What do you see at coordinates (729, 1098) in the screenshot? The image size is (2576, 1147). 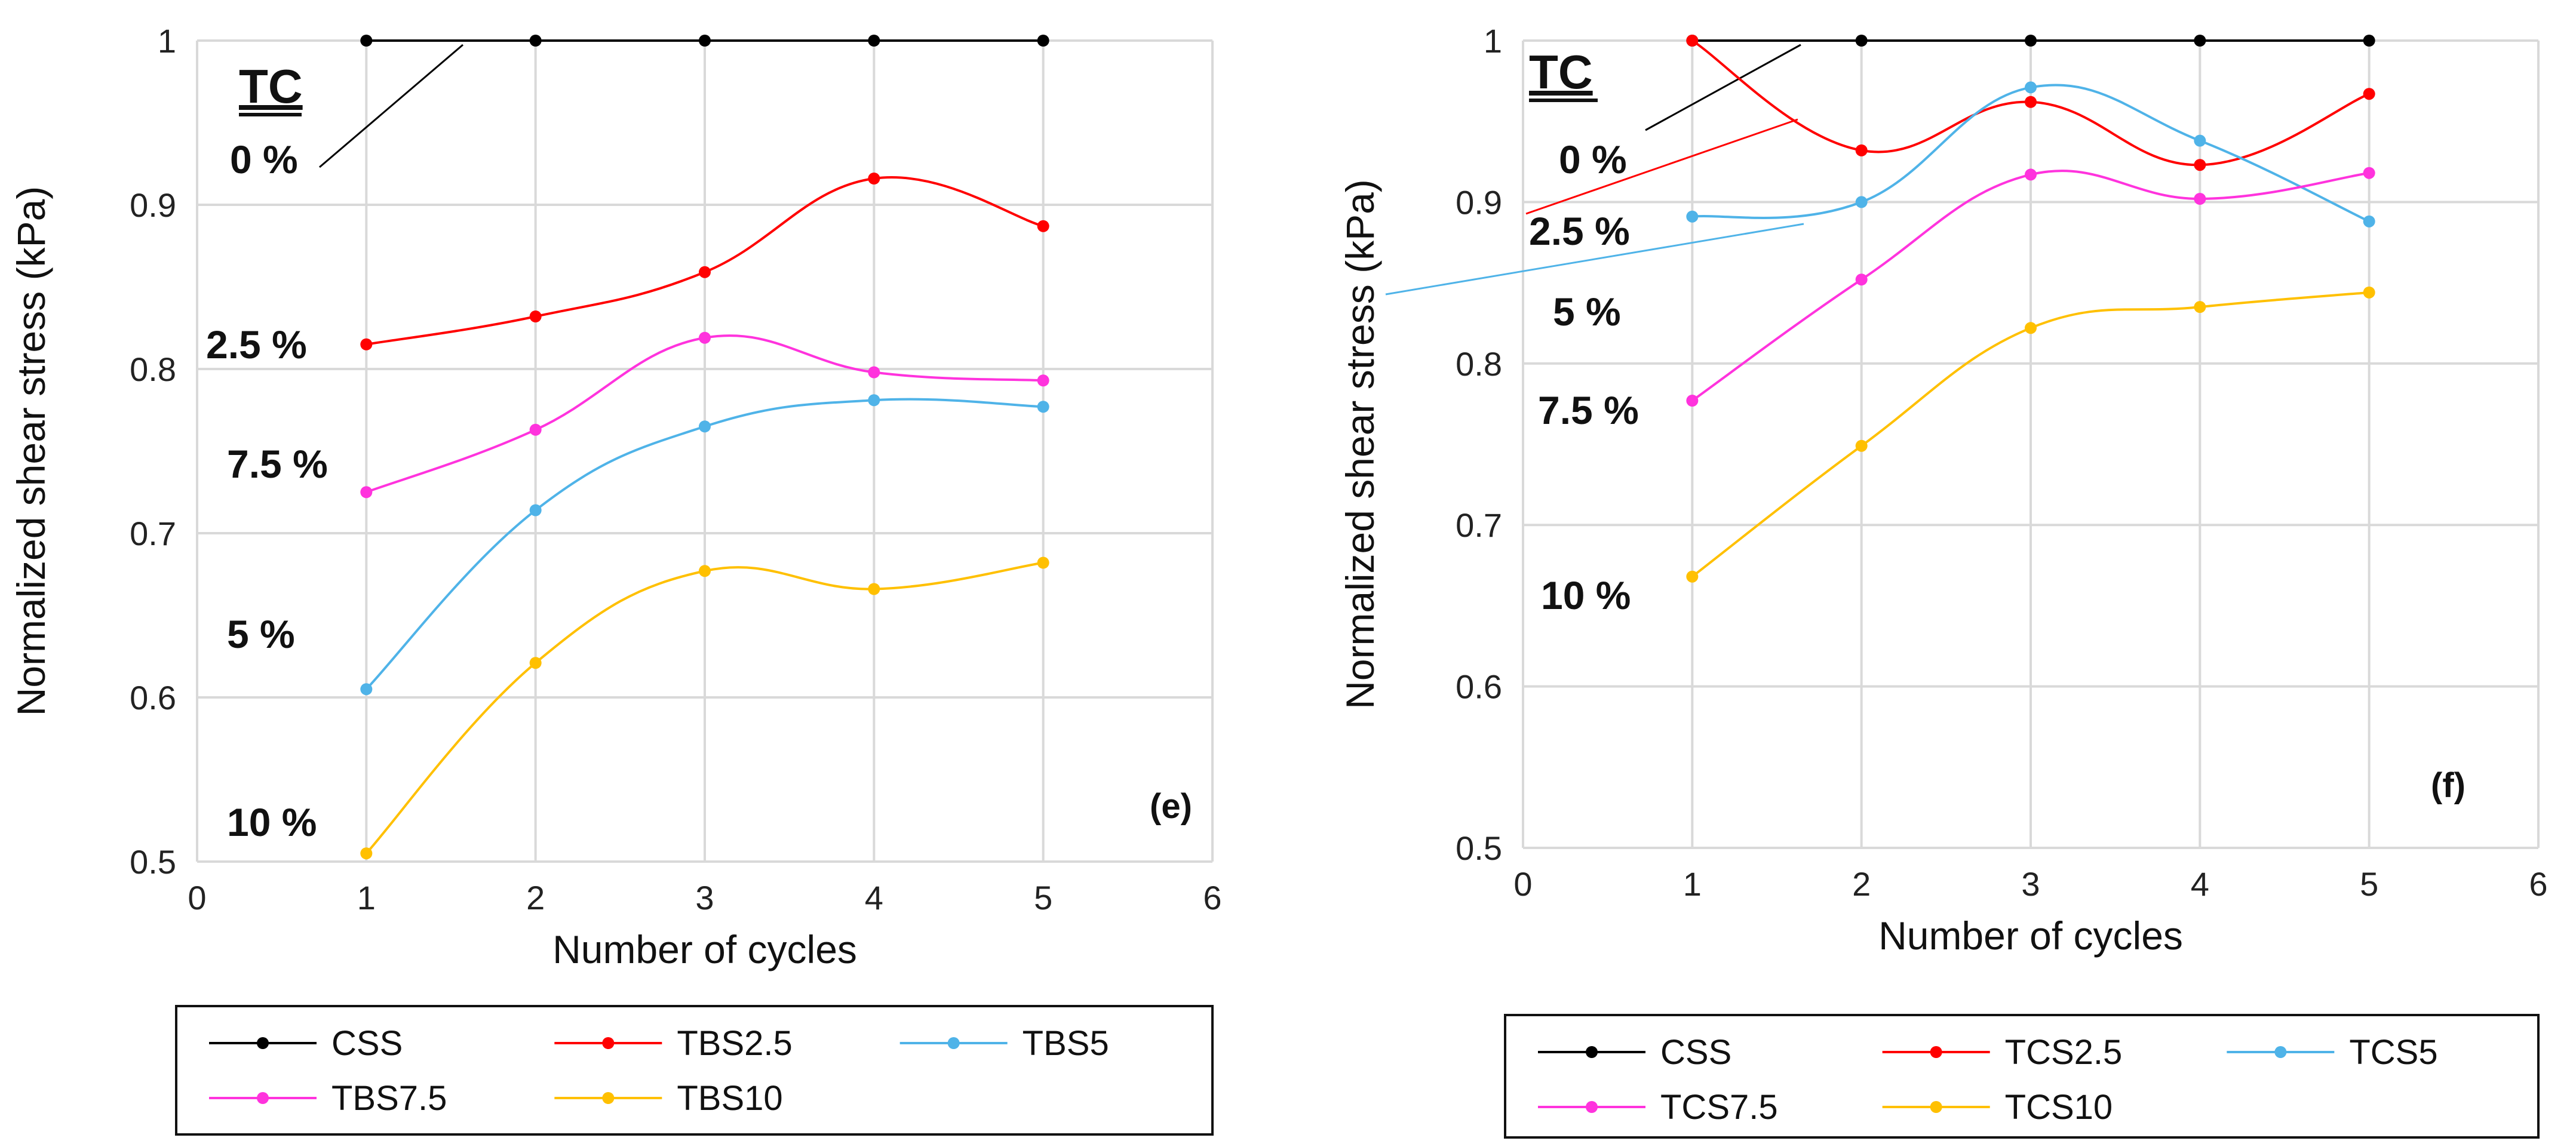 I see `legend-label: TBS10` at bounding box center [729, 1098].